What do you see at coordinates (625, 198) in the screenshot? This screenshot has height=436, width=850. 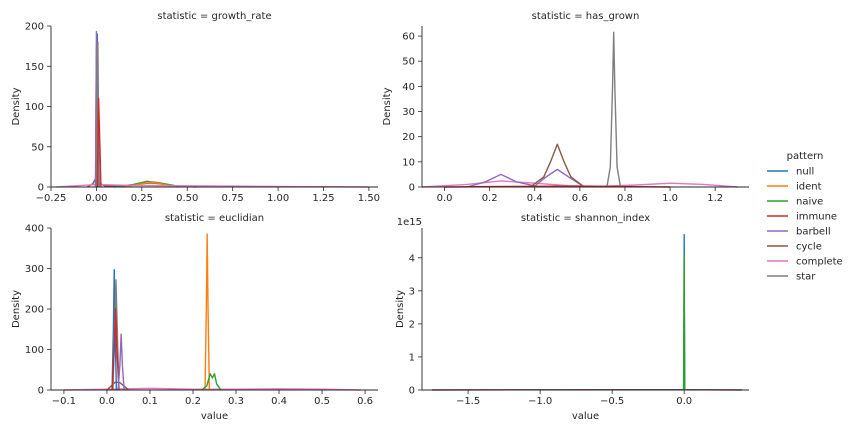 I see `x-tick-label: 0.8` at bounding box center [625, 198].